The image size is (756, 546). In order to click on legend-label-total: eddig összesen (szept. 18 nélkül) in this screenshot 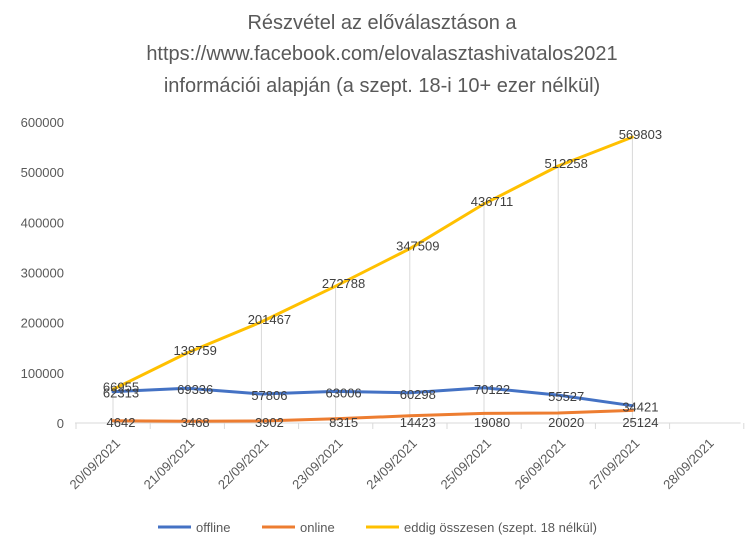, I will do `click(500, 527)`.